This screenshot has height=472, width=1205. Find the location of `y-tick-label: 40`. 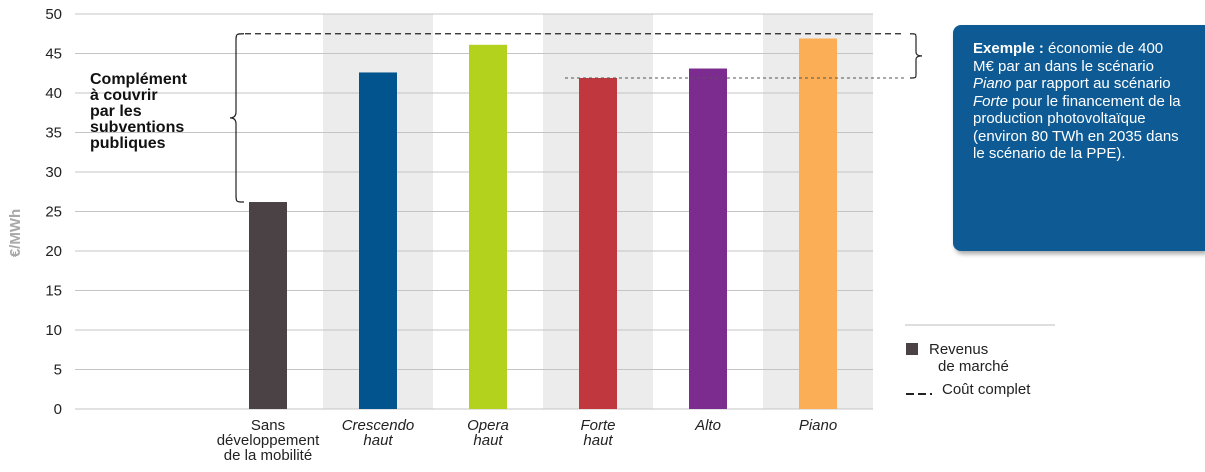

y-tick-label: 40 is located at coordinates (53, 93).